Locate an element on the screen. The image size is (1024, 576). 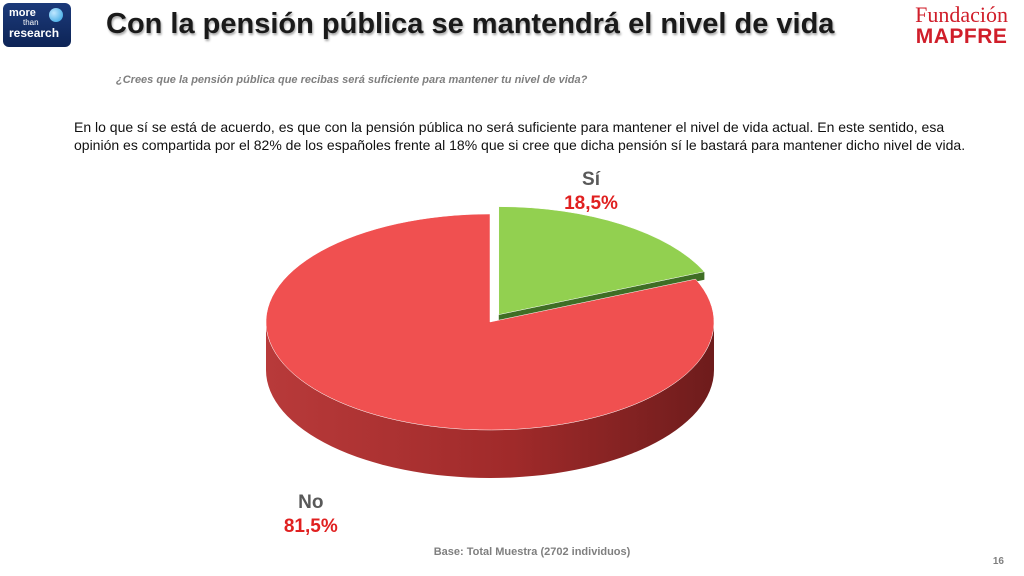
logo-line-than: than is located at coordinates (31, 22).